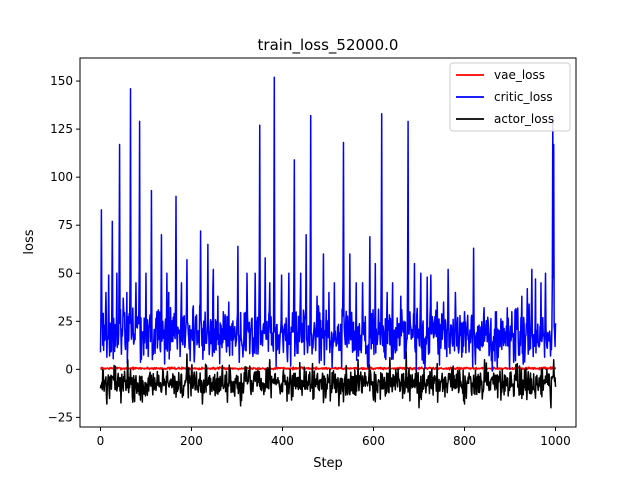  I want to click on y-axis: −25 0 25 50 75 100 125 150, so click(64, 249).